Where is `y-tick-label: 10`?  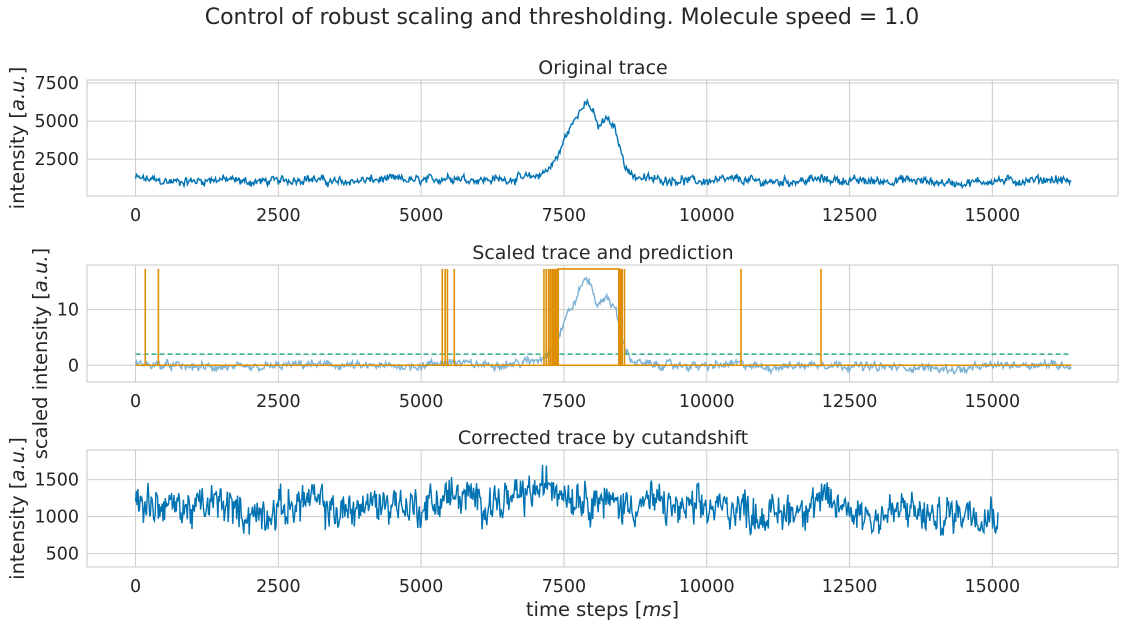 y-tick-label: 10 is located at coordinates (68, 311).